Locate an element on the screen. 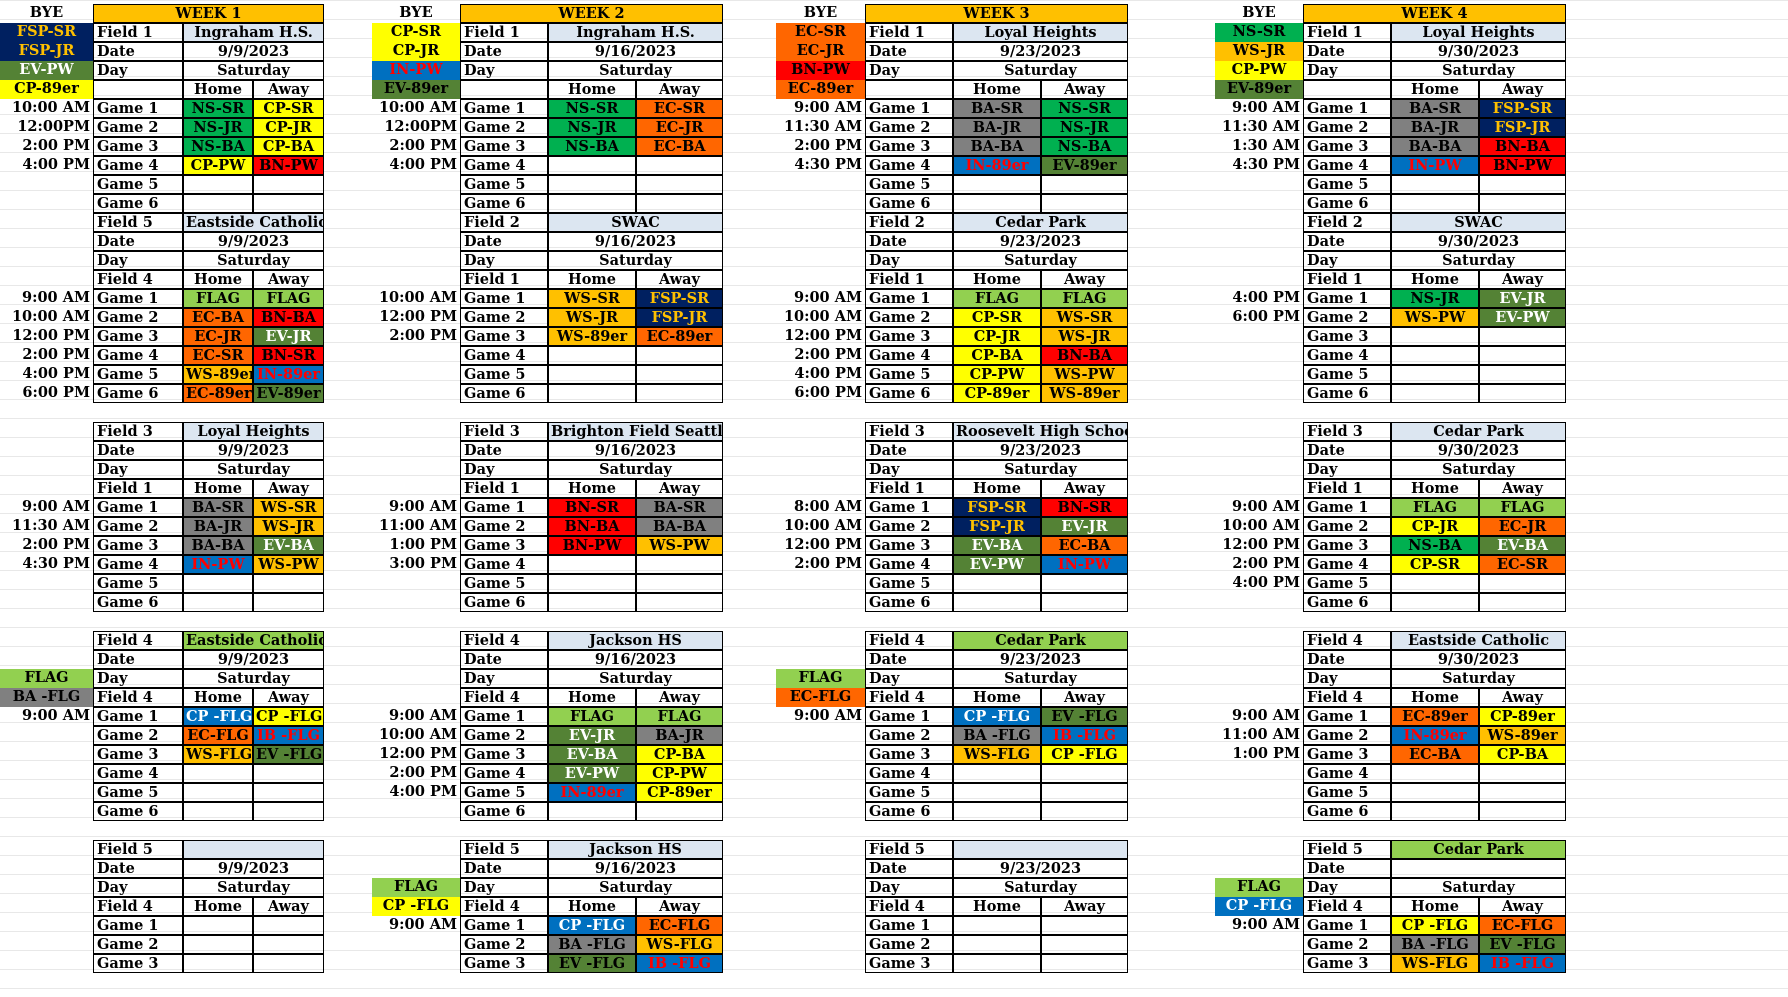  away-team: BN-SR is located at coordinates (1084, 507).